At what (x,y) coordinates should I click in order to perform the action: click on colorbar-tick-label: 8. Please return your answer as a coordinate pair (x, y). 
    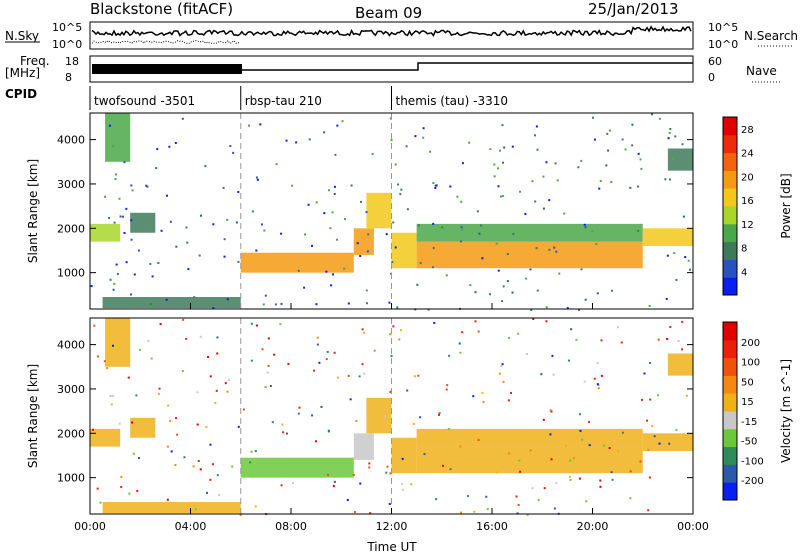
    Looking at the image, I should click on (744, 249).